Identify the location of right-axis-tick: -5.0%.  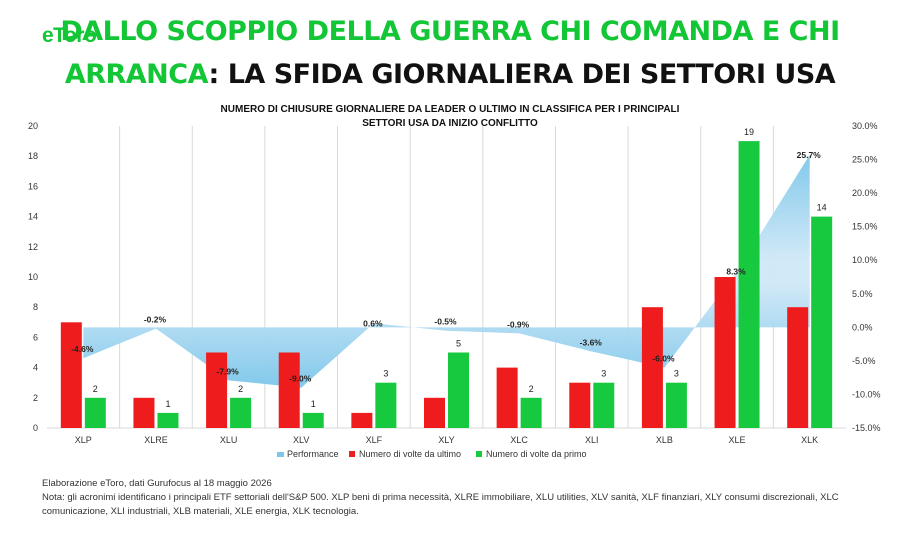
(864, 361).